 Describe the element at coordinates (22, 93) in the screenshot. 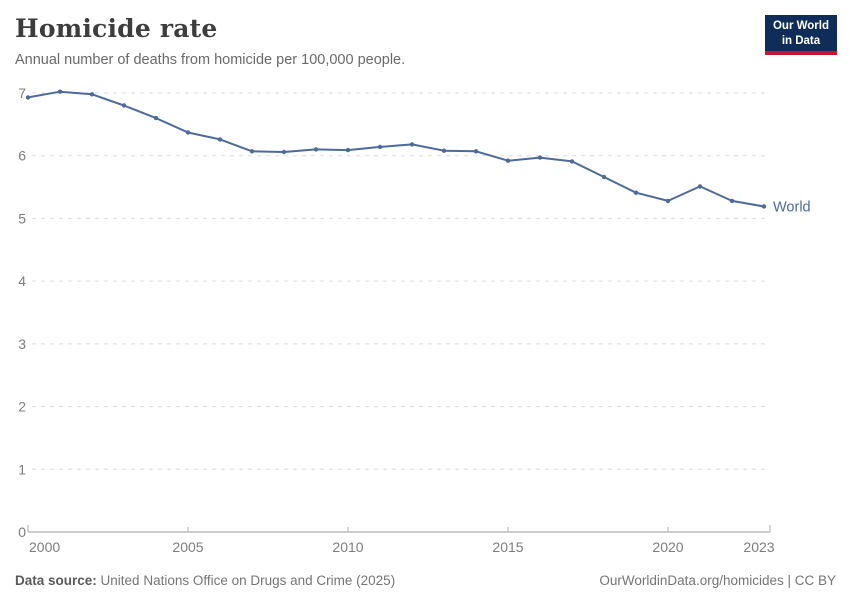

I see `y-axis-label: 7` at that location.